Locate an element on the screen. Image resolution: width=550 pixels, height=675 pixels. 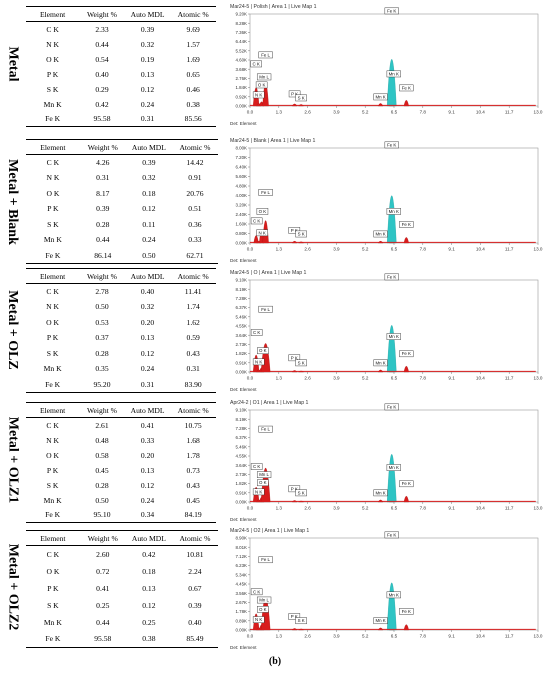
y-tick-label: 3.64K is located at coordinates (242, 335).